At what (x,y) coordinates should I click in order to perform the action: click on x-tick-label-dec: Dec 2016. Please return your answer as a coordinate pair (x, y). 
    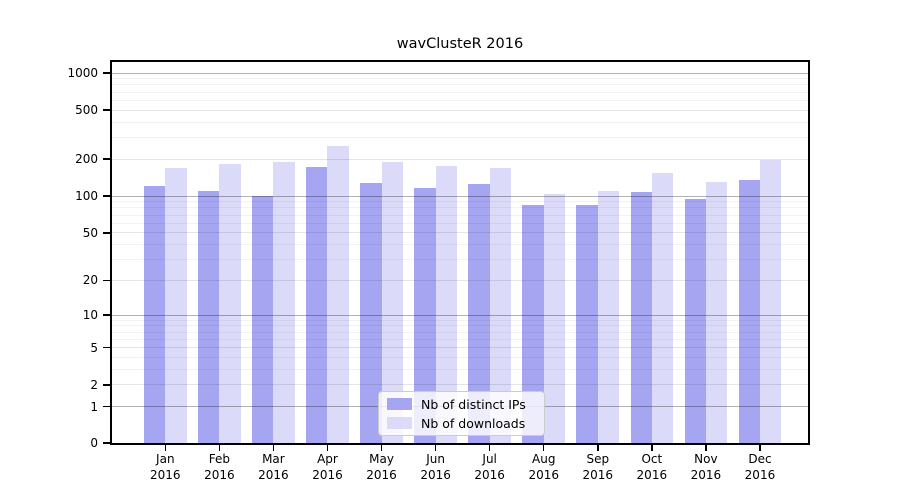
    Looking at the image, I should click on (760, 467).